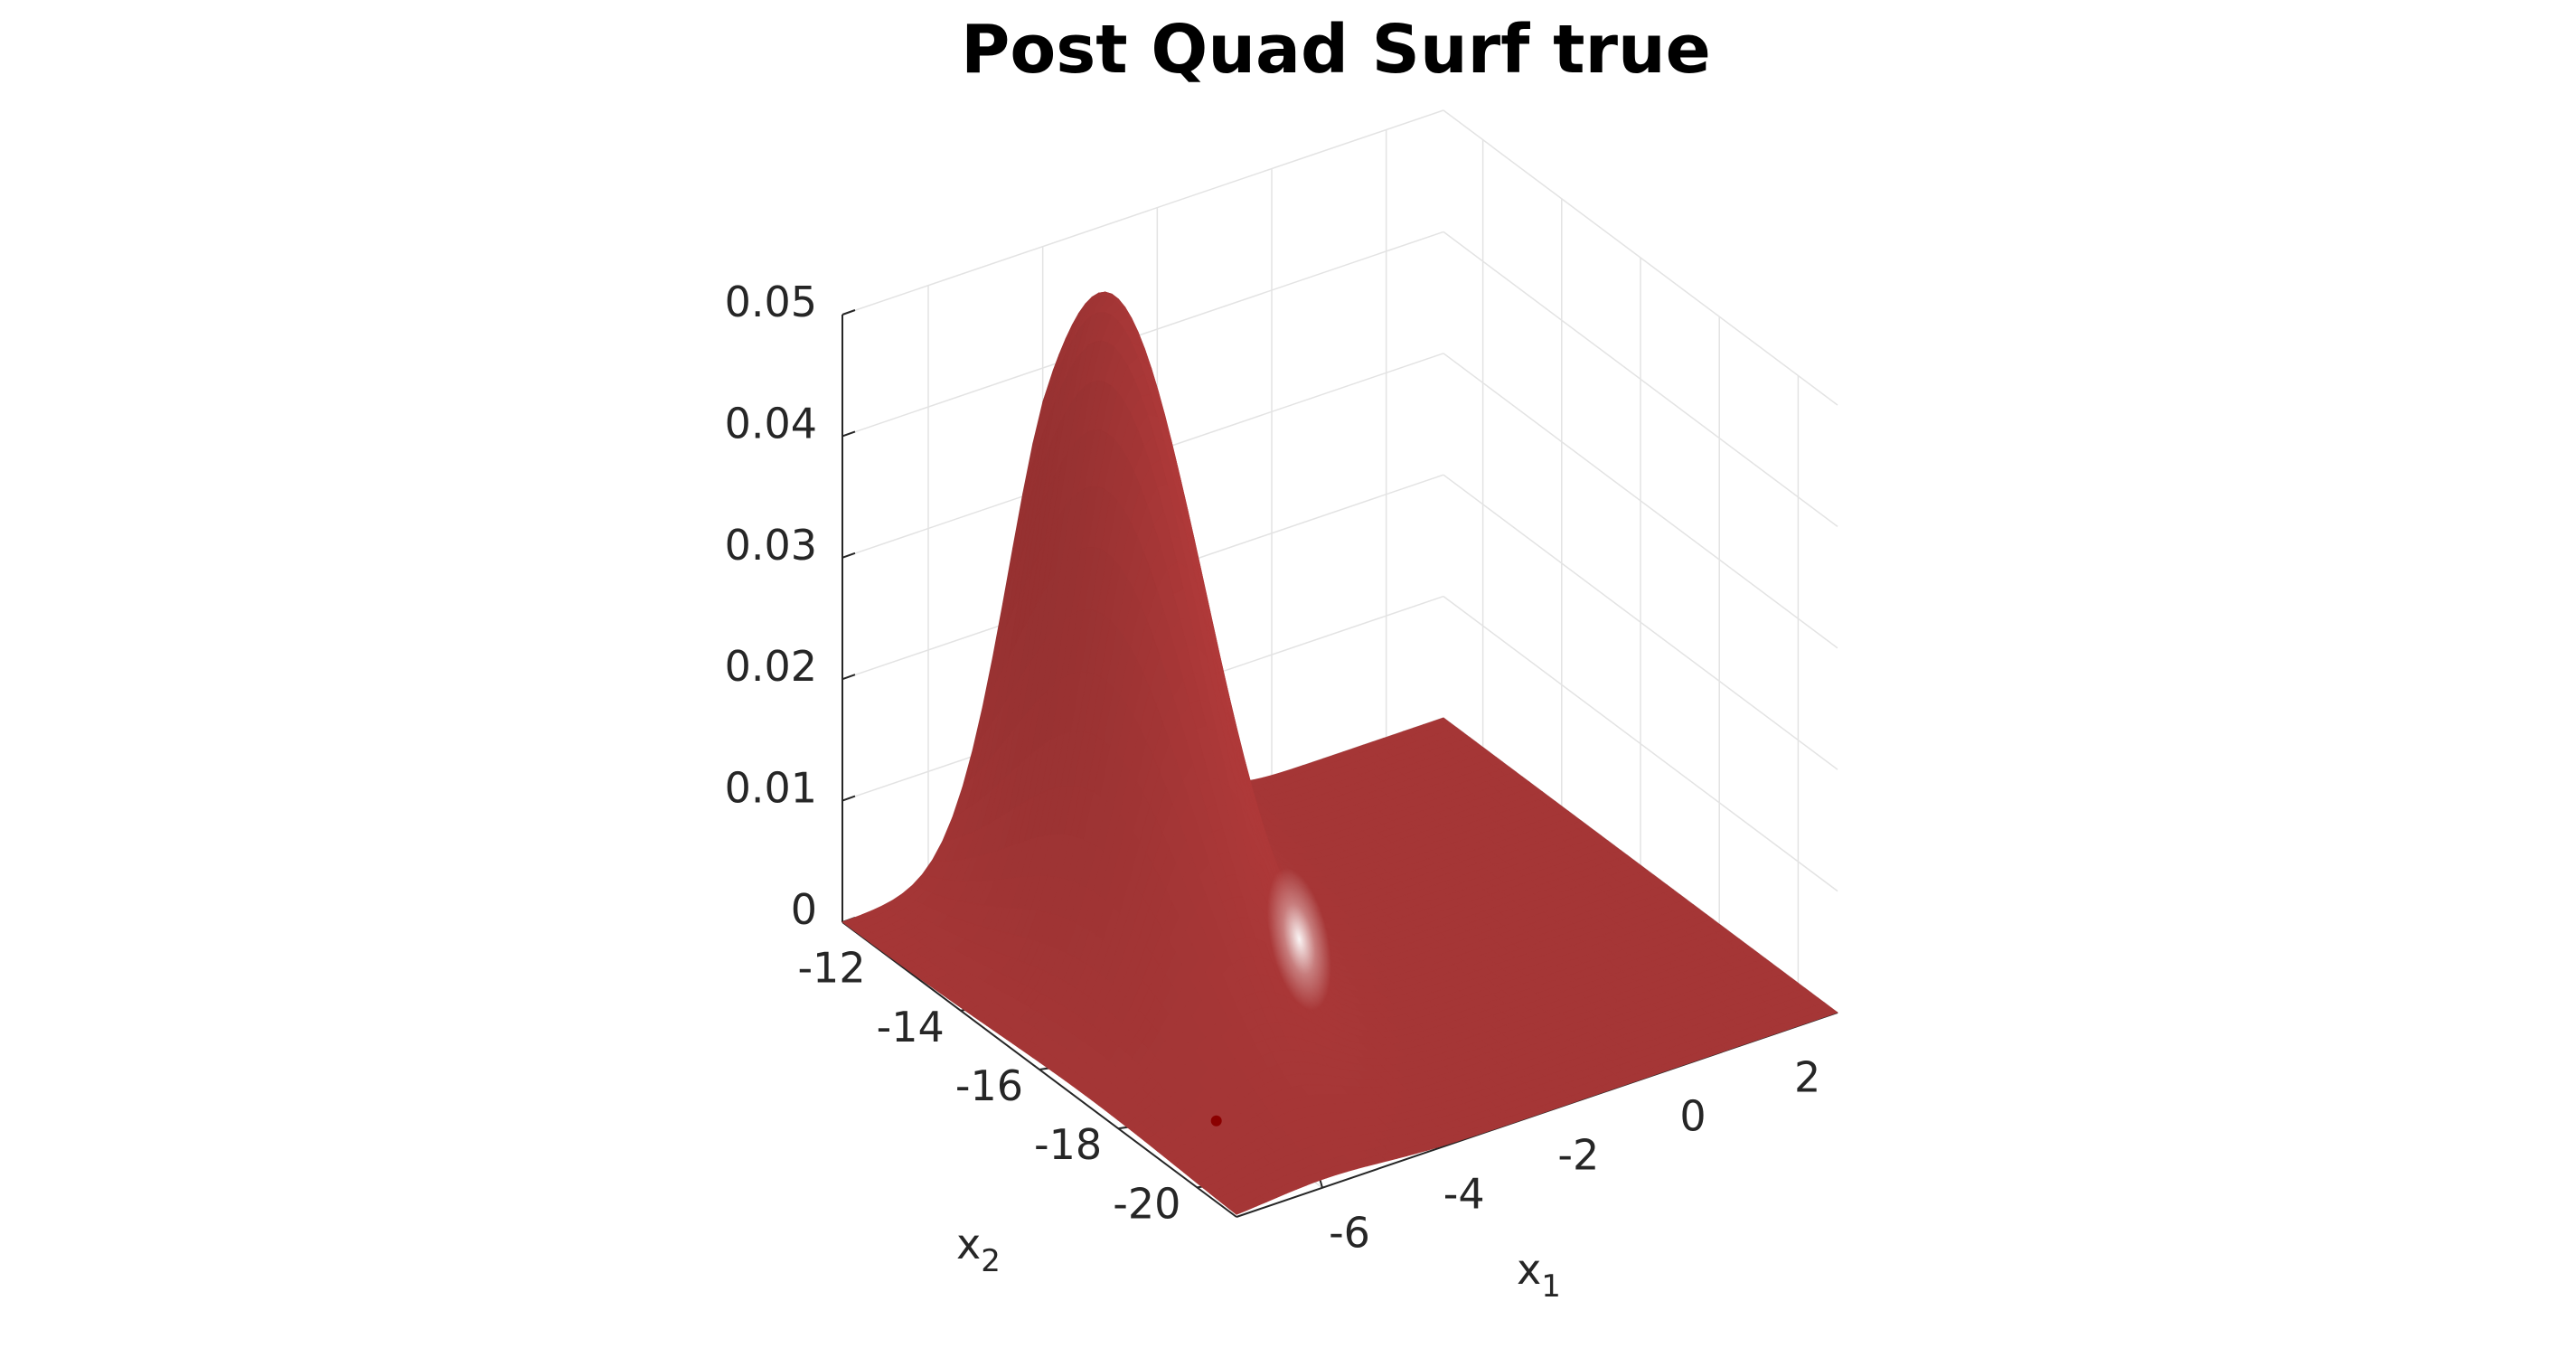 The width and height of the screenshot is (2576, 1367). What do you see at coordinates (911, 1027) in the screenshot?
I see `x2-tick-label: -14` at bounding box center [911, 1027].